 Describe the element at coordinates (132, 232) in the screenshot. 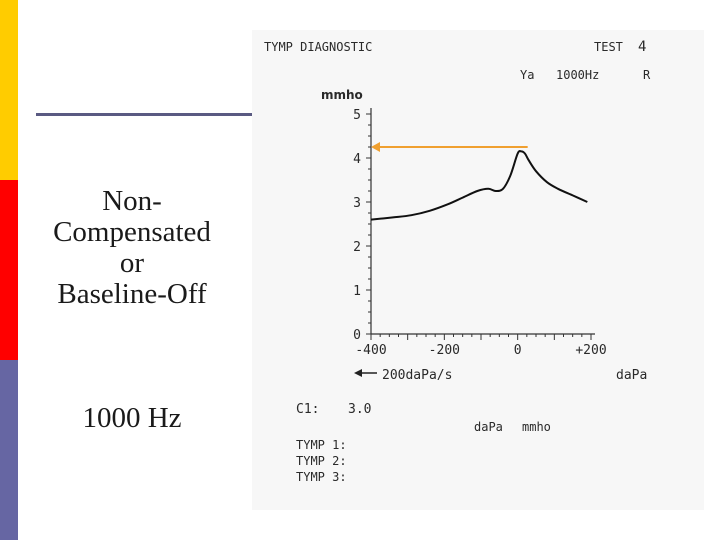

I see `title-line: Compensated` at that location.